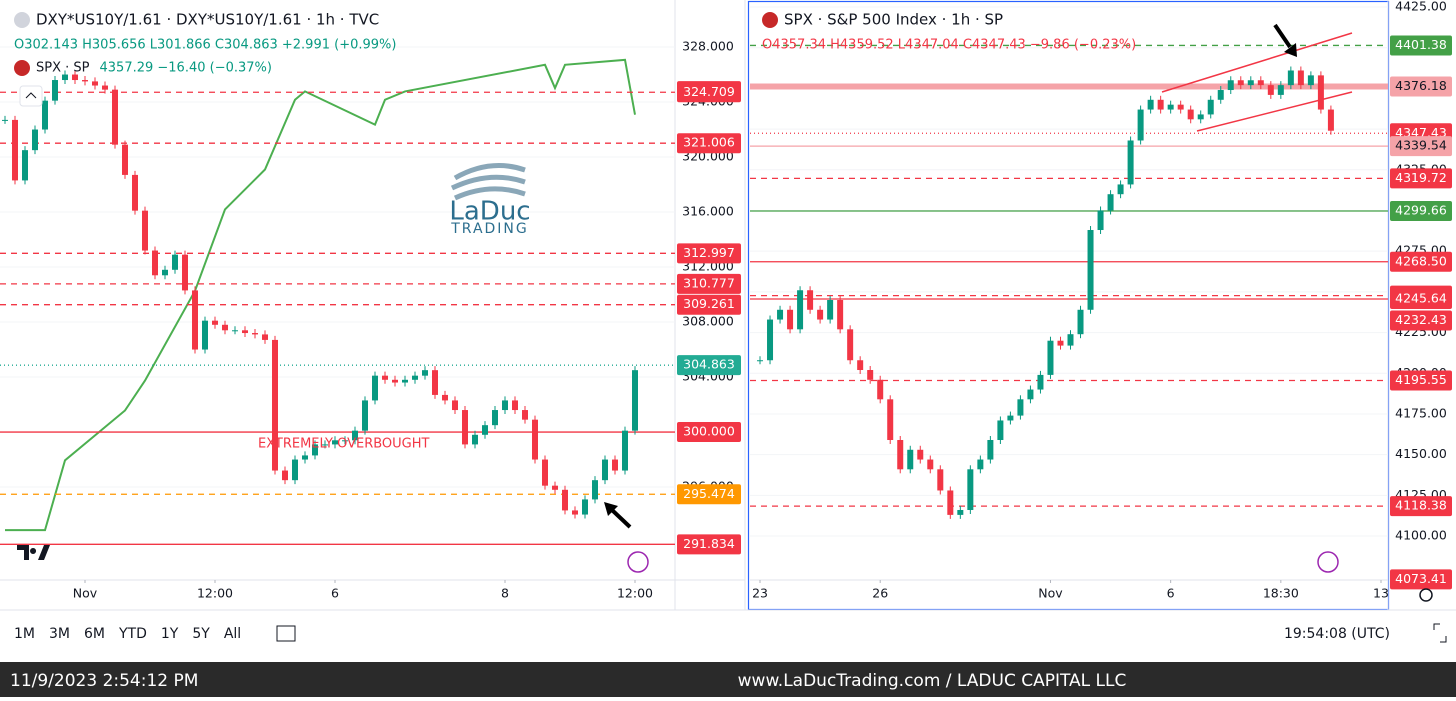 The width and height of the screenshot is (1456, 701). What do you see at coordinates (1440, 633) in the screenshot?
I see `fullscreen-icon` at bounding box center [1440, 633].